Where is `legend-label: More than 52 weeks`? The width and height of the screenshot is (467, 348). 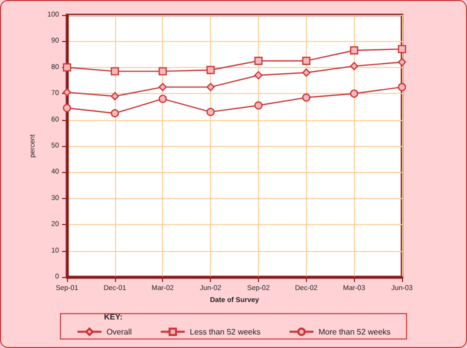 legend-label: More than 52 weeks is located at coordinates (354, 331).